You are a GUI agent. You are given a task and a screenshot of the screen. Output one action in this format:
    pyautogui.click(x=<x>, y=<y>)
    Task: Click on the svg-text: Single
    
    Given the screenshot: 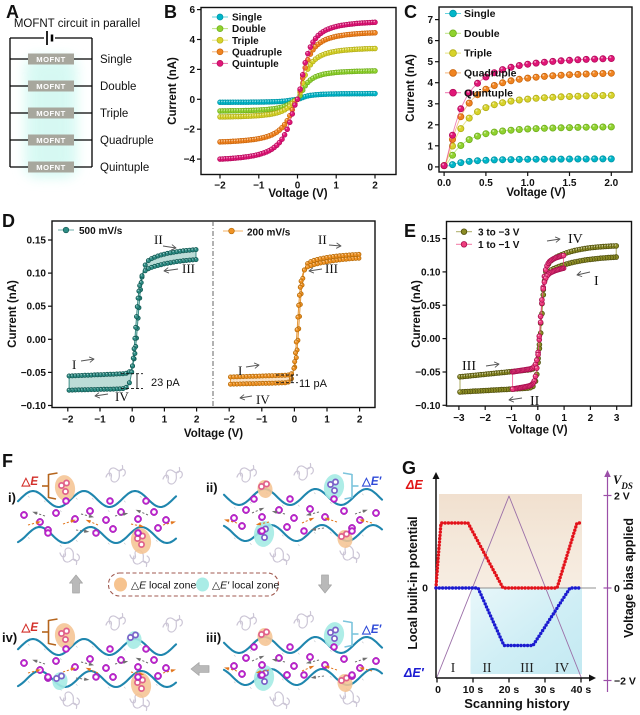 What is the action you would take?
    pyautogui.click(x=247, y=18)
    